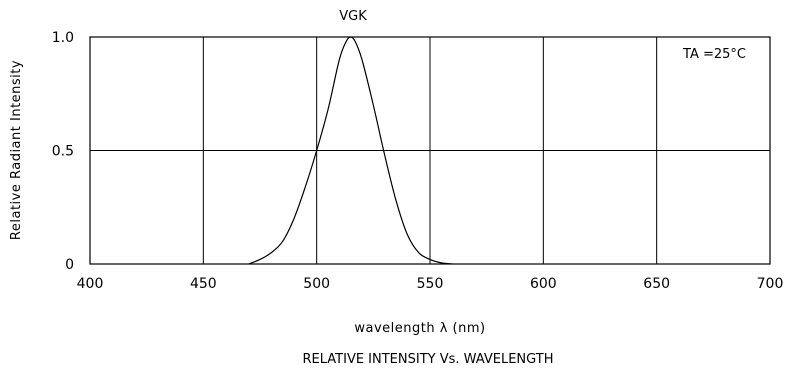  Describe the element at coordinates (353, 16) in the screenshot. I see `chart-title: VGK` at that location.